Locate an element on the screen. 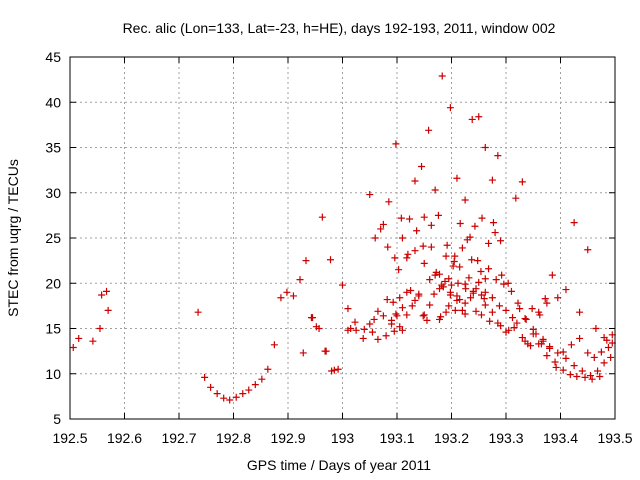  y-tick-label: 20 is located at coordinates (53, 283).